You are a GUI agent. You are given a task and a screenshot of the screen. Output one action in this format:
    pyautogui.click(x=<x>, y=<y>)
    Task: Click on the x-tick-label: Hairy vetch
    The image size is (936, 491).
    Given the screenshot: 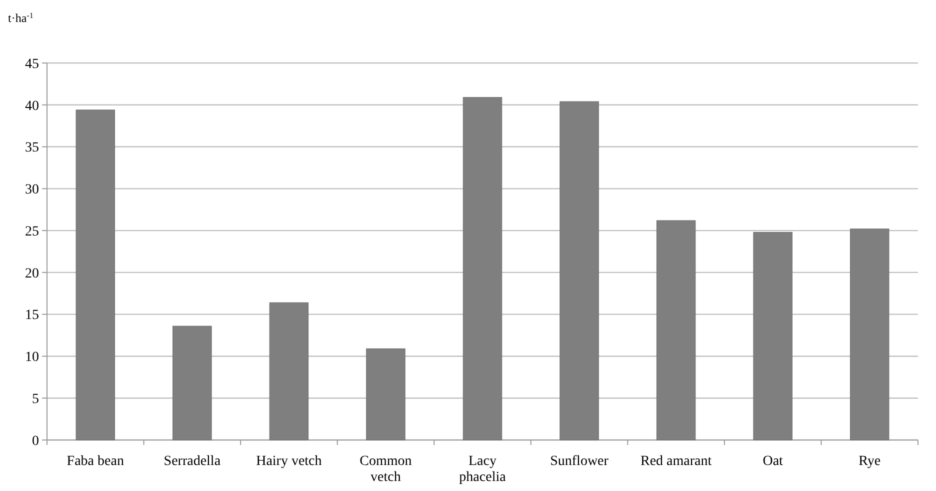 What is the action you would take?
    pyautogui.click(x=289, y=461)
    